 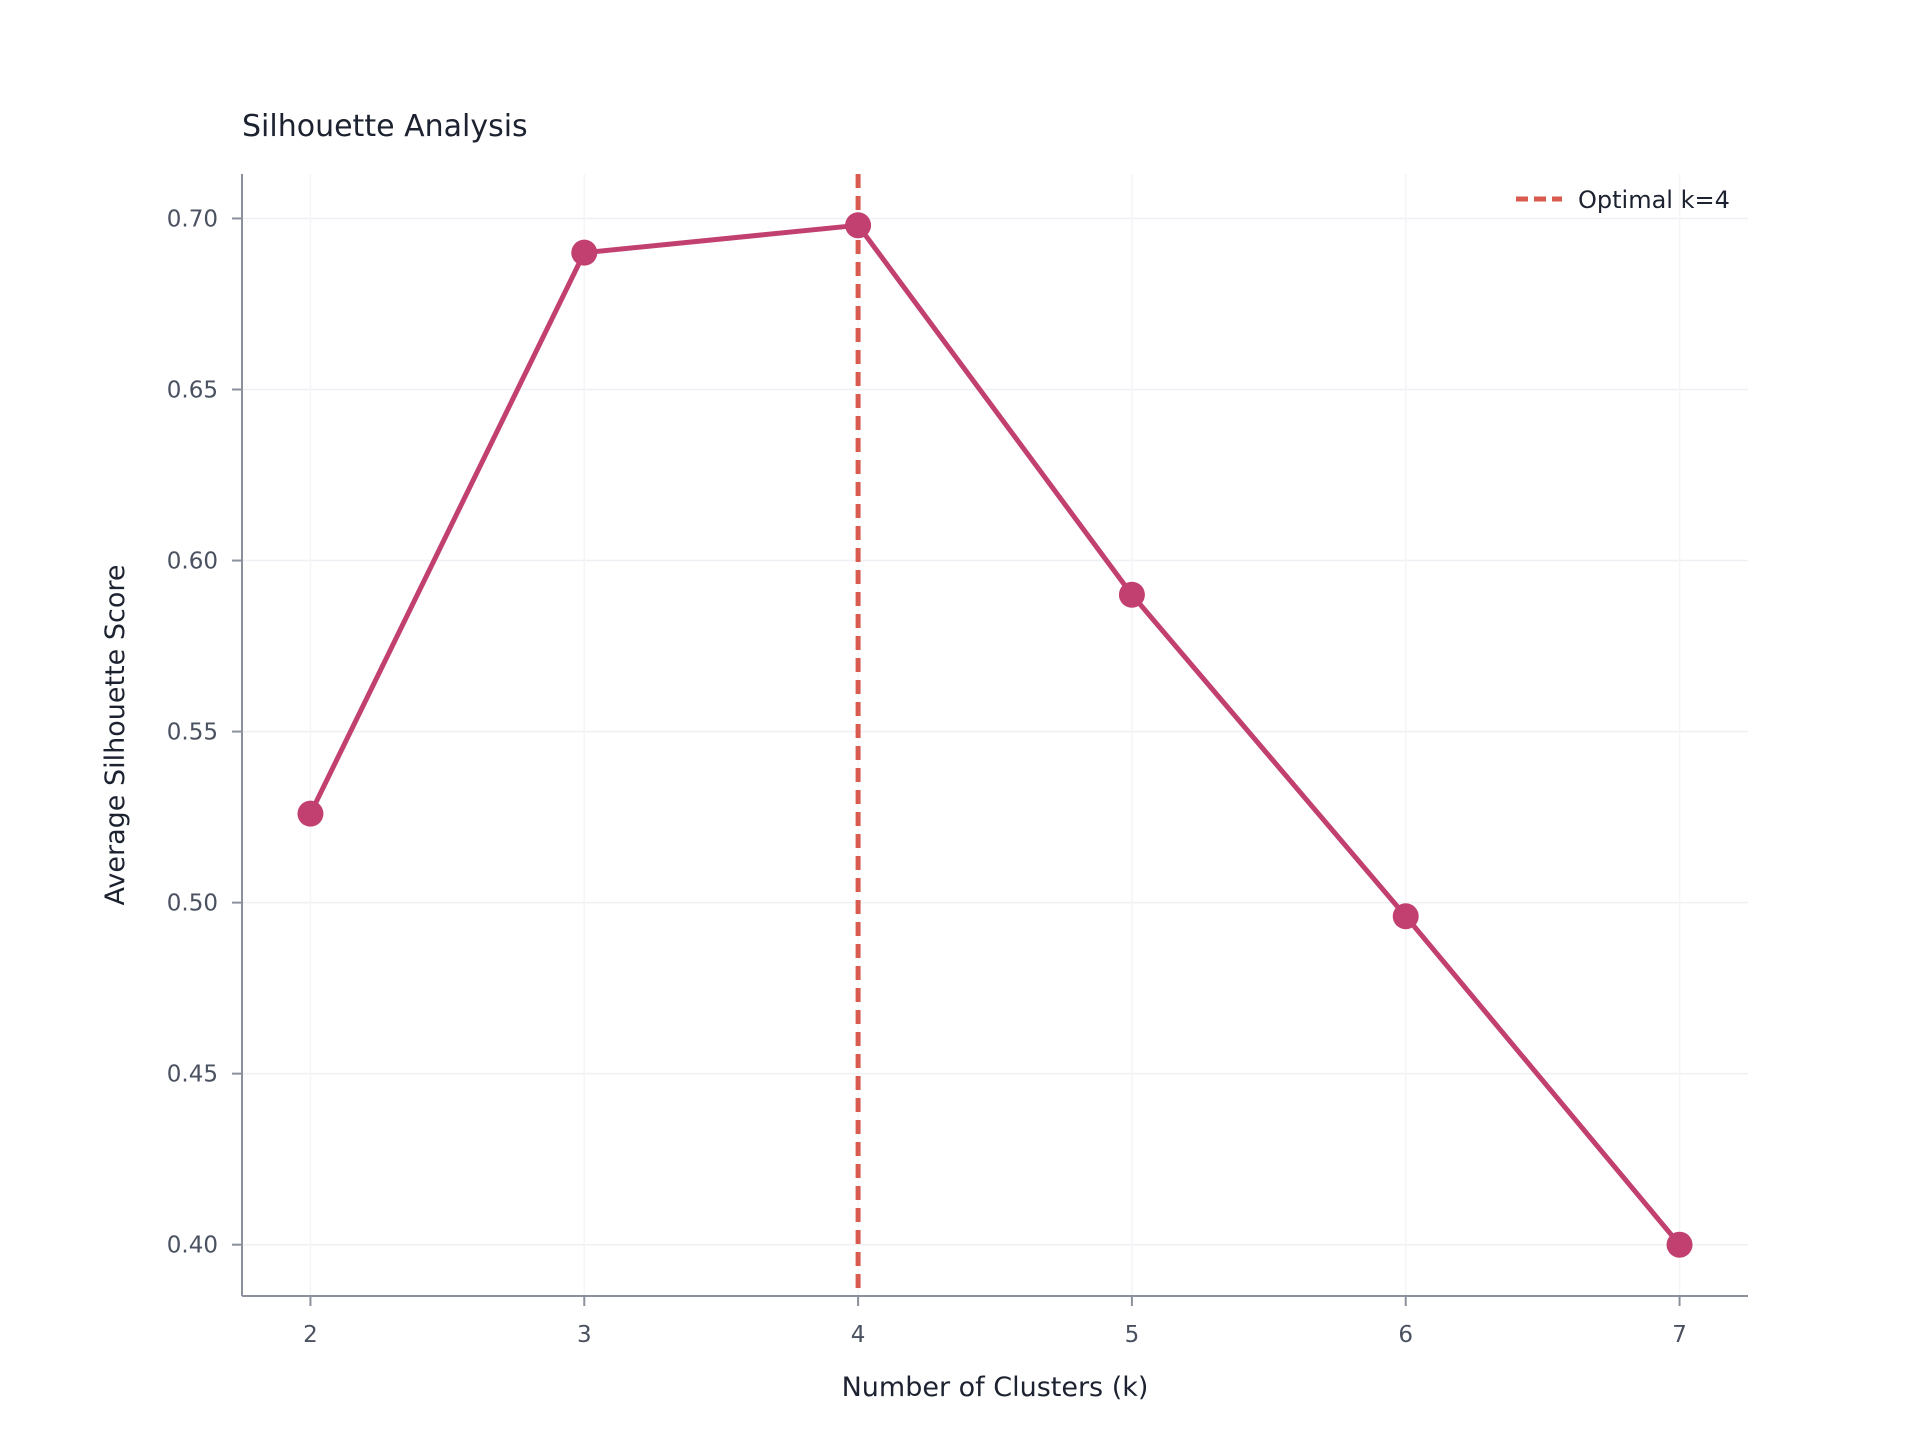 What do you see at coordinates (1131, 594) in the screenshot?
I see `data-point-k5` at bounding box center [1131, 594].